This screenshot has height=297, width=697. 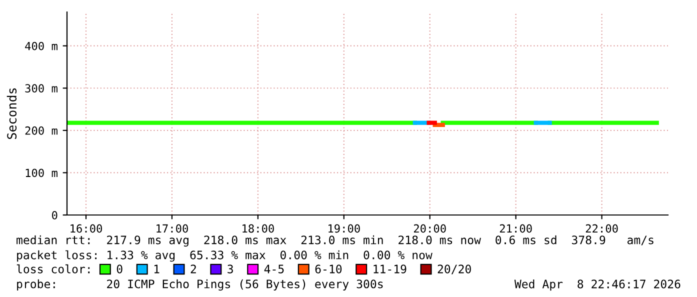 What do you see at coordinates (193, 269) in the screenshot?
I see `legend-label: 2` at bounding box center [193, 269].